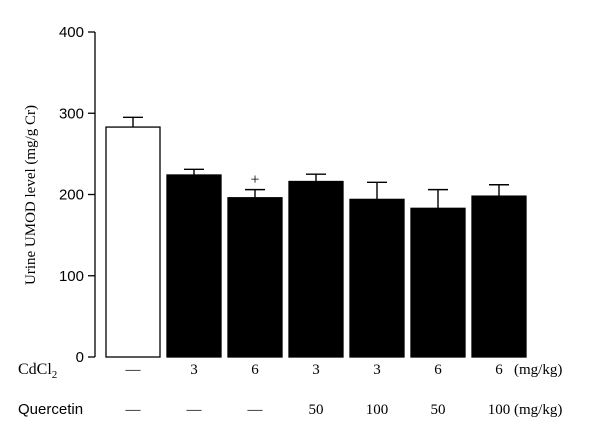 The height and width of the screenshot is (444, 600). What do you see at coordinates (80, 357) in the screenshot?
I see `y-tick-label: 0` at bounding box center [80, 357].